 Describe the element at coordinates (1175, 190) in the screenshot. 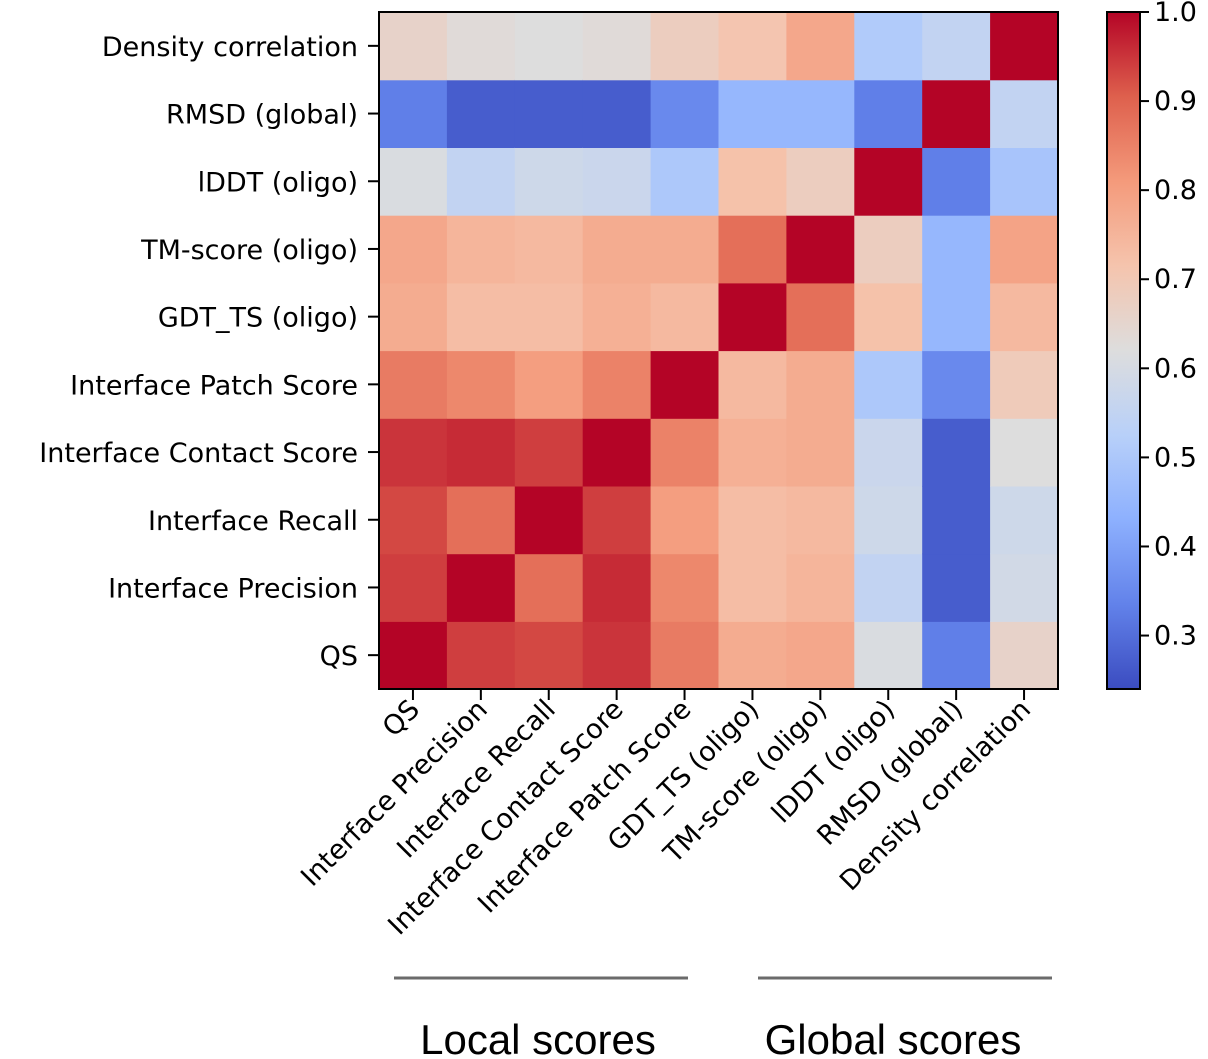

I see `colorbar-tick-label: 0.8` at that location.